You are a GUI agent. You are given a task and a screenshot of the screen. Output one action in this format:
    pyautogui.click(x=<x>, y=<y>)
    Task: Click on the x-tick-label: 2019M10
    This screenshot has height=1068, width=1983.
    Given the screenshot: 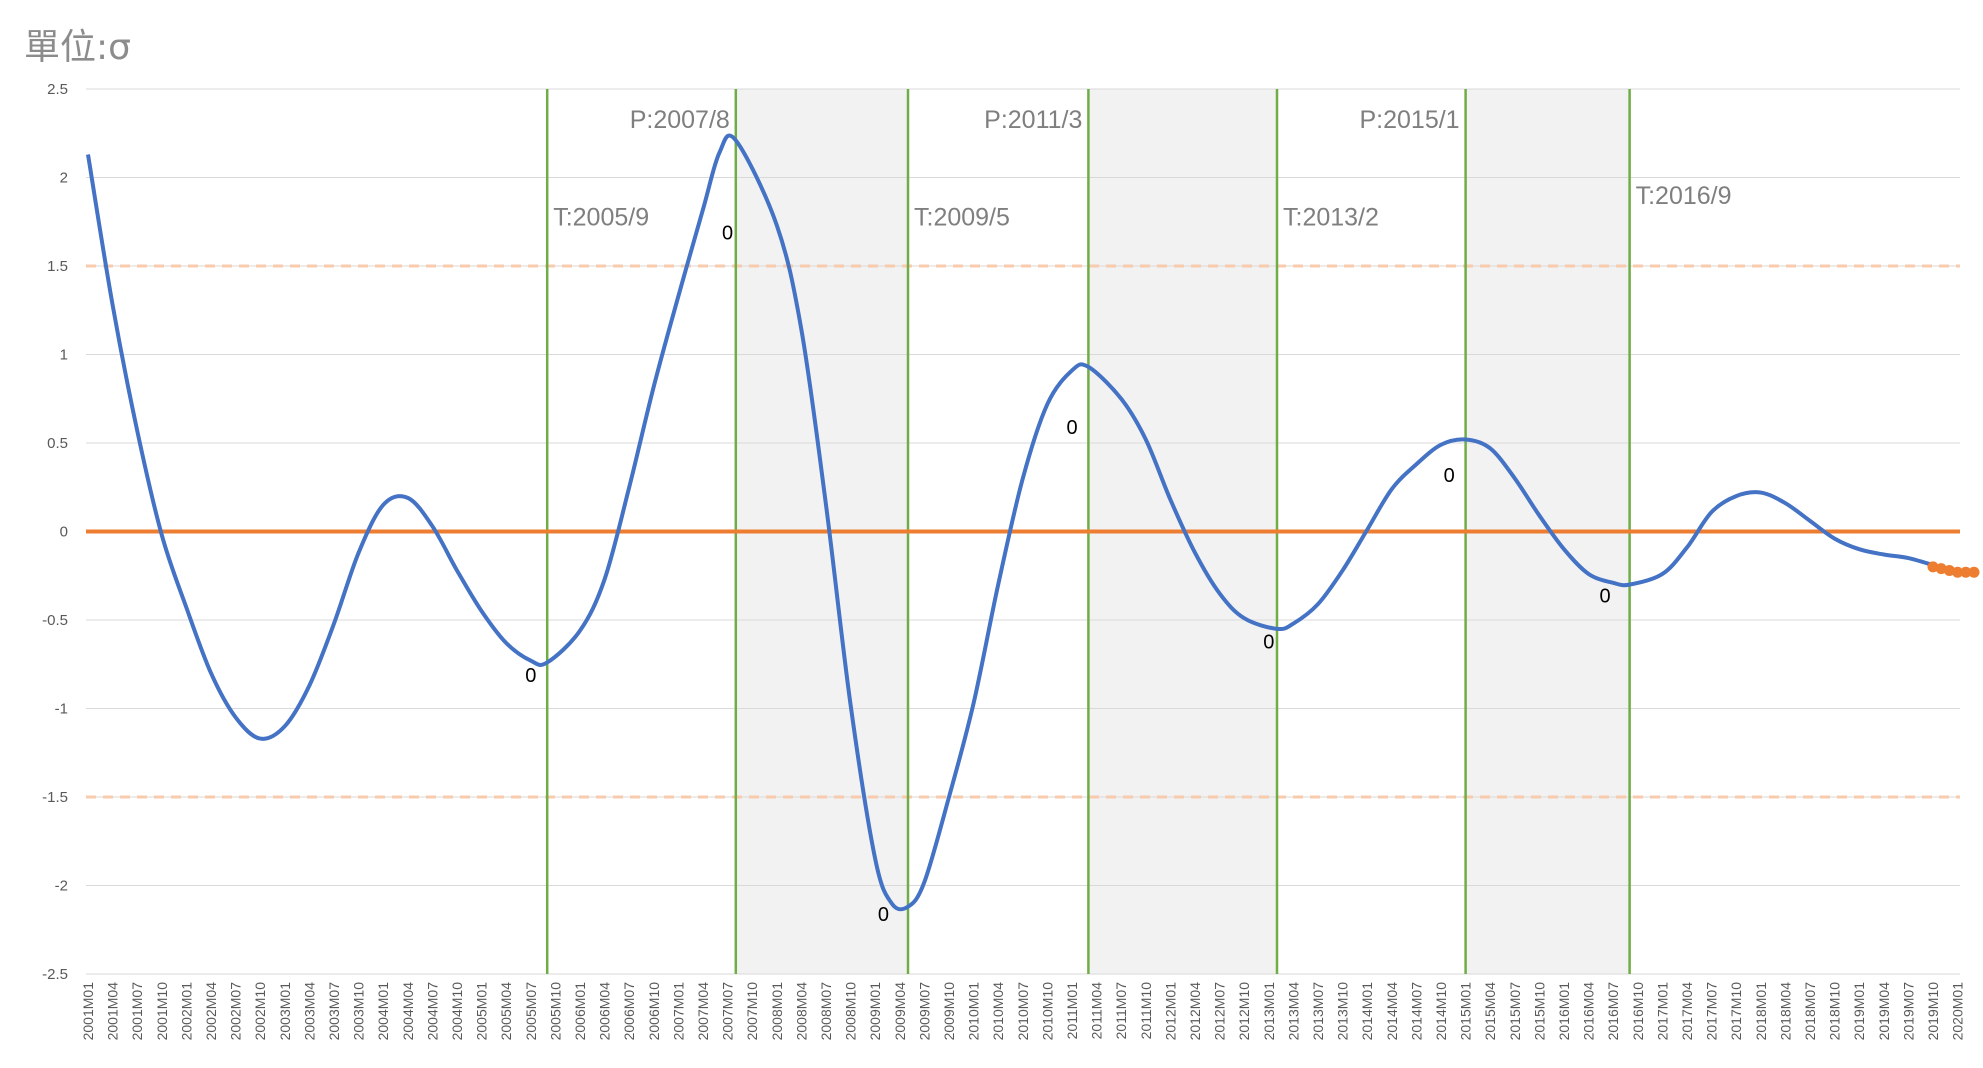 What is the action you would take?
    pyautogui.click(x=1933, y=1011)
    